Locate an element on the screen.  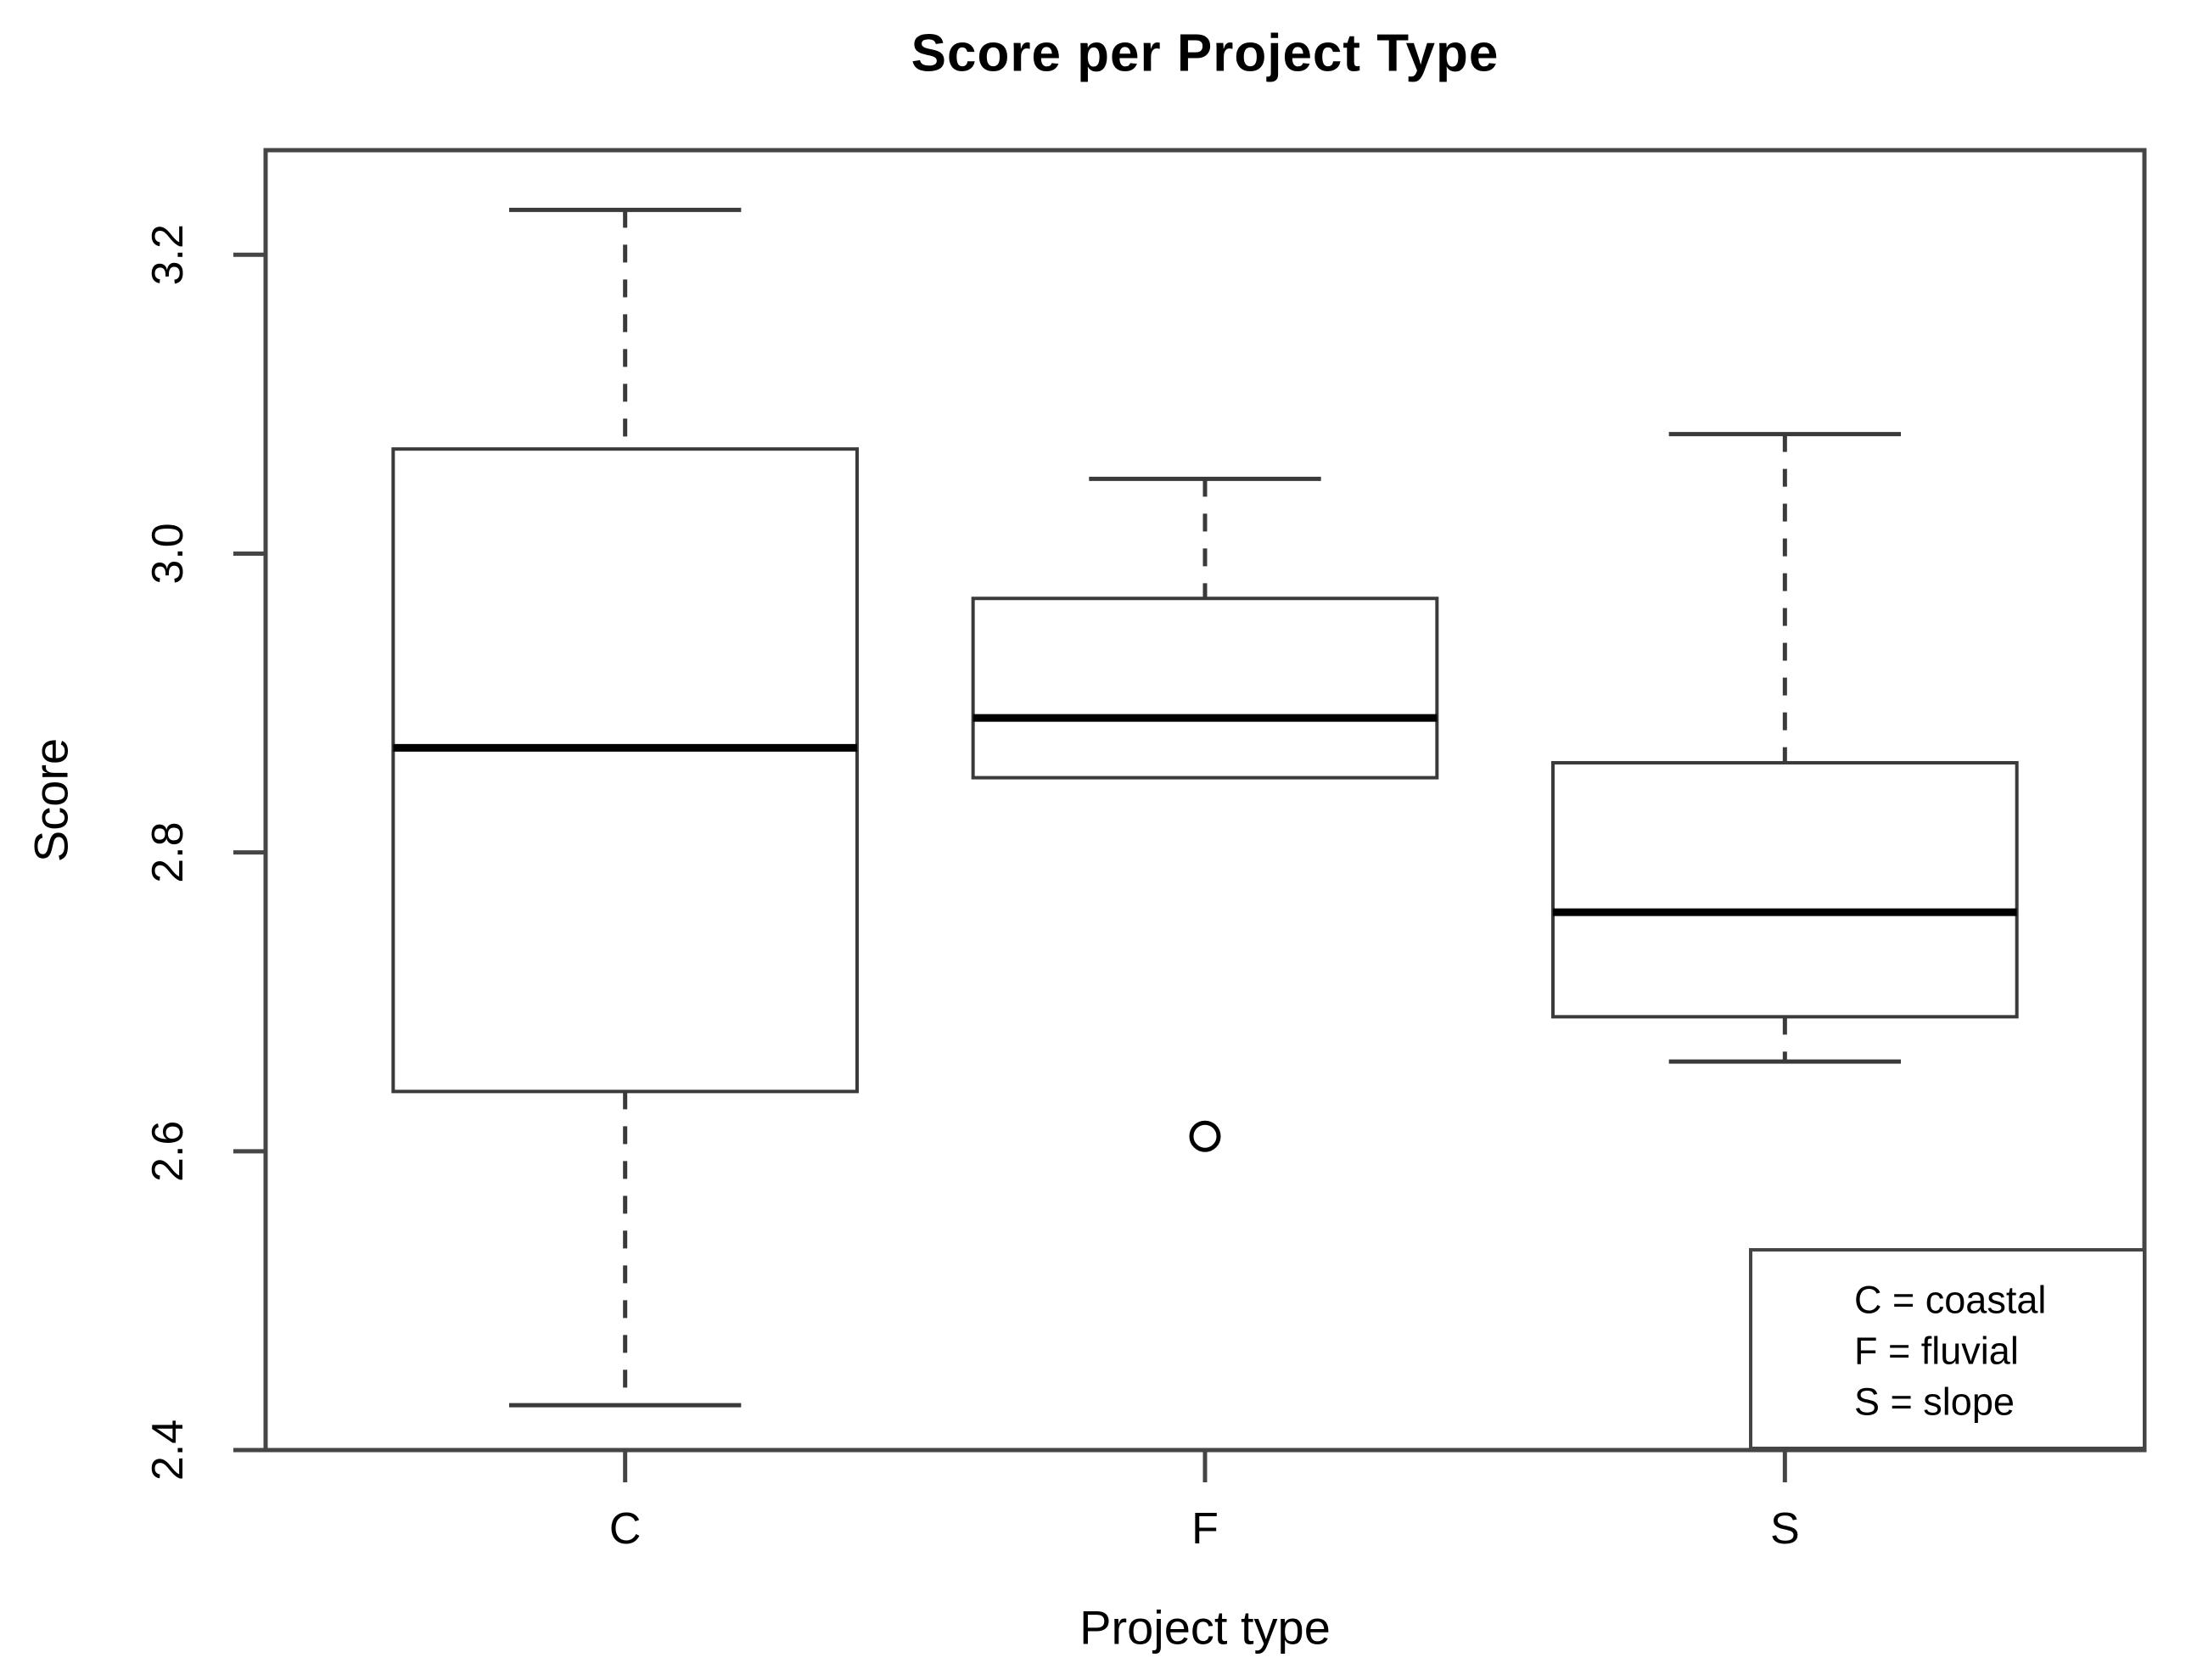
chart-title: Score per Project Type is located at coordinates (1205, 54).